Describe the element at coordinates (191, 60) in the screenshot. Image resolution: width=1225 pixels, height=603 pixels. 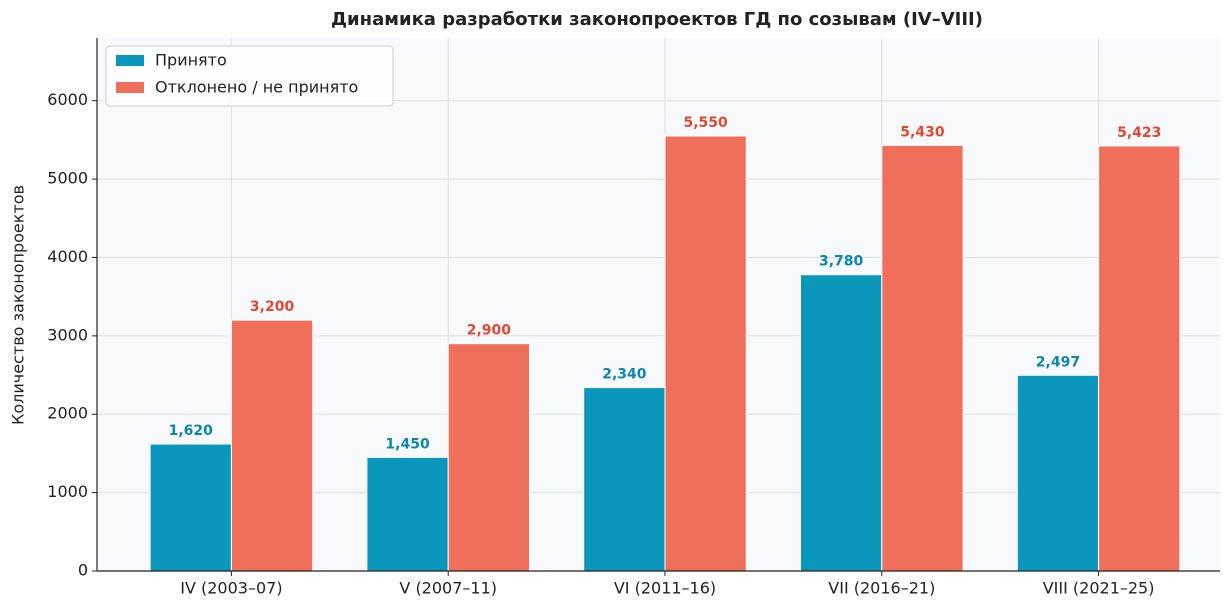
I see `legend-label: Принято` at that location.